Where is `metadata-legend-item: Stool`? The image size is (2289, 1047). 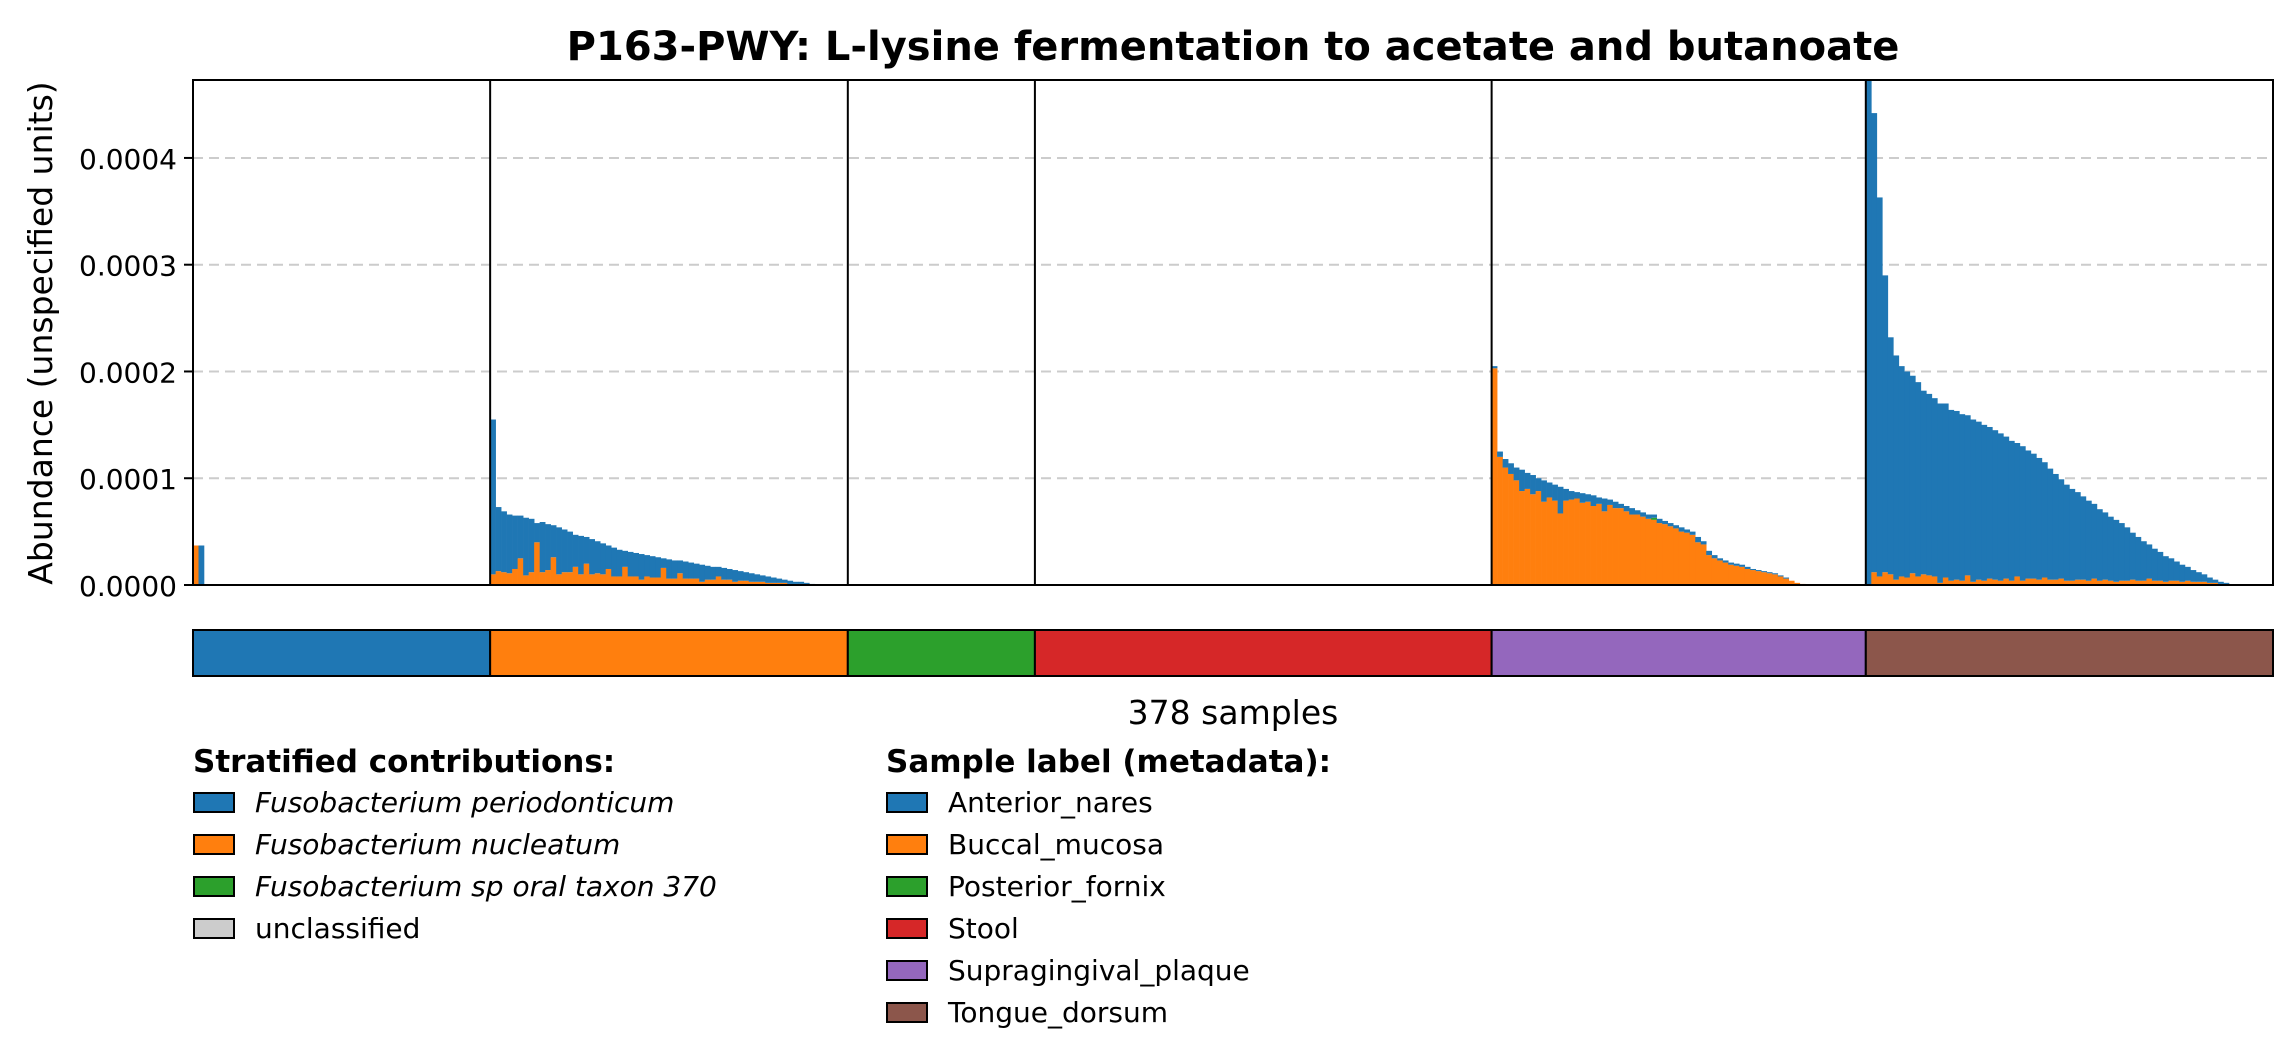
metadata-legend-item: Stool is located at coordinates (1108, 928).